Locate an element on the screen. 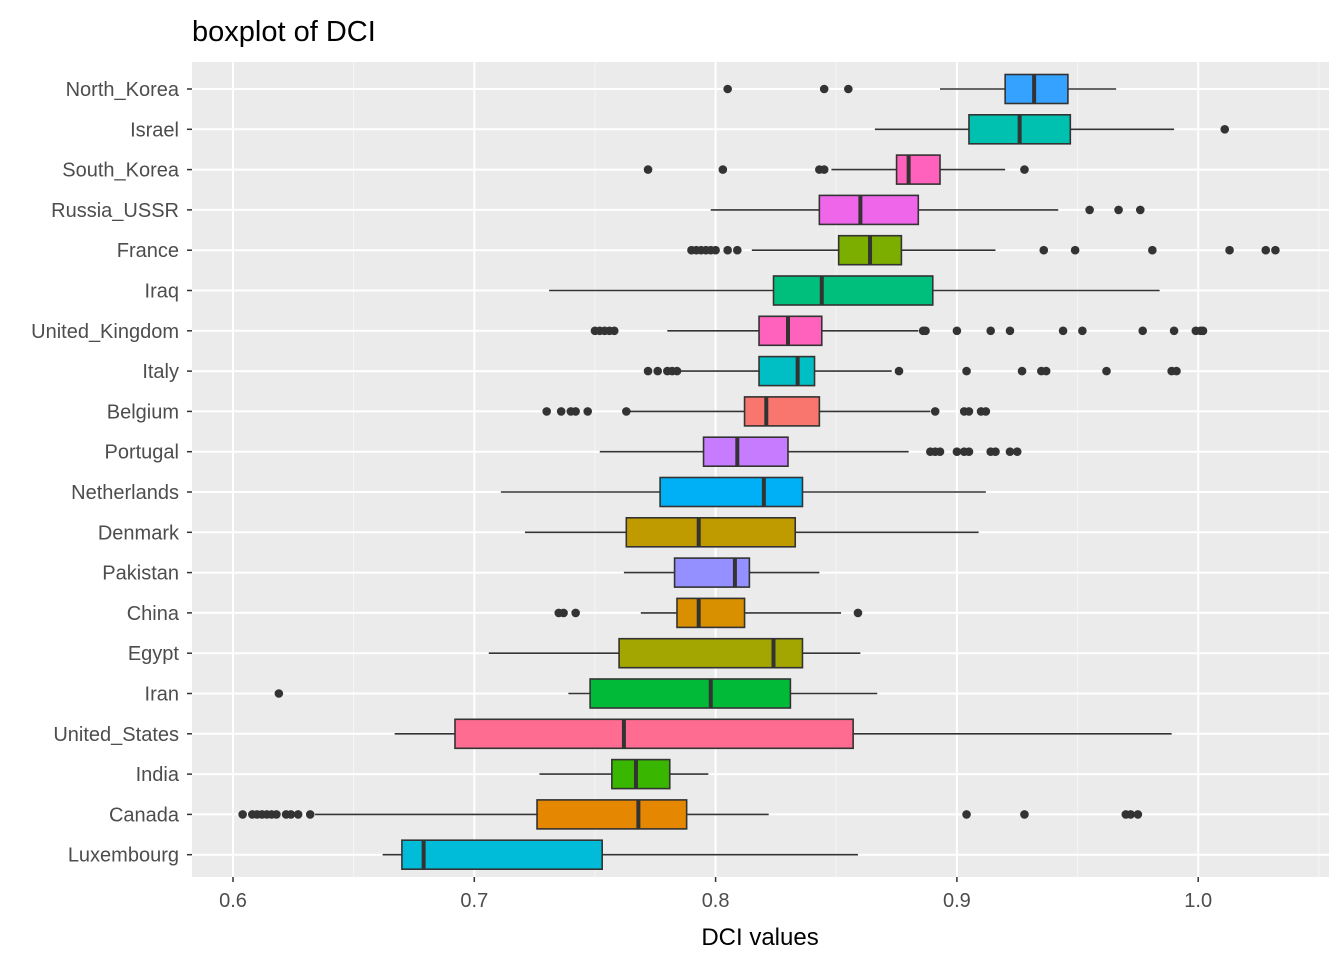 The image size is (1344, 960). y-tick-label: United_Kingdom is located at coordinates (105, 332).